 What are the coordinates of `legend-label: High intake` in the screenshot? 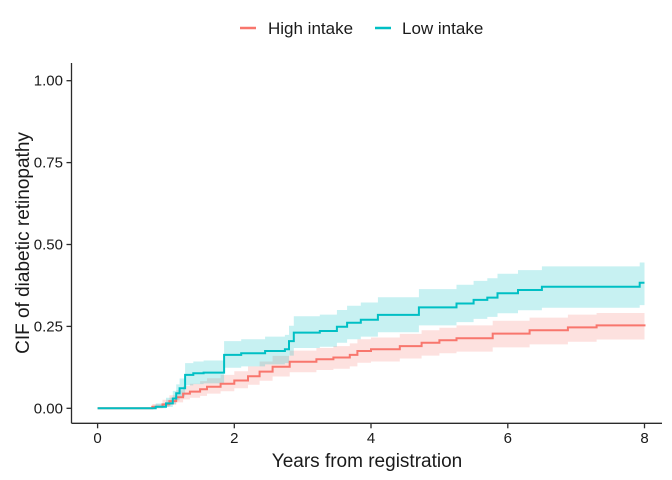 It's located at (310, 28).